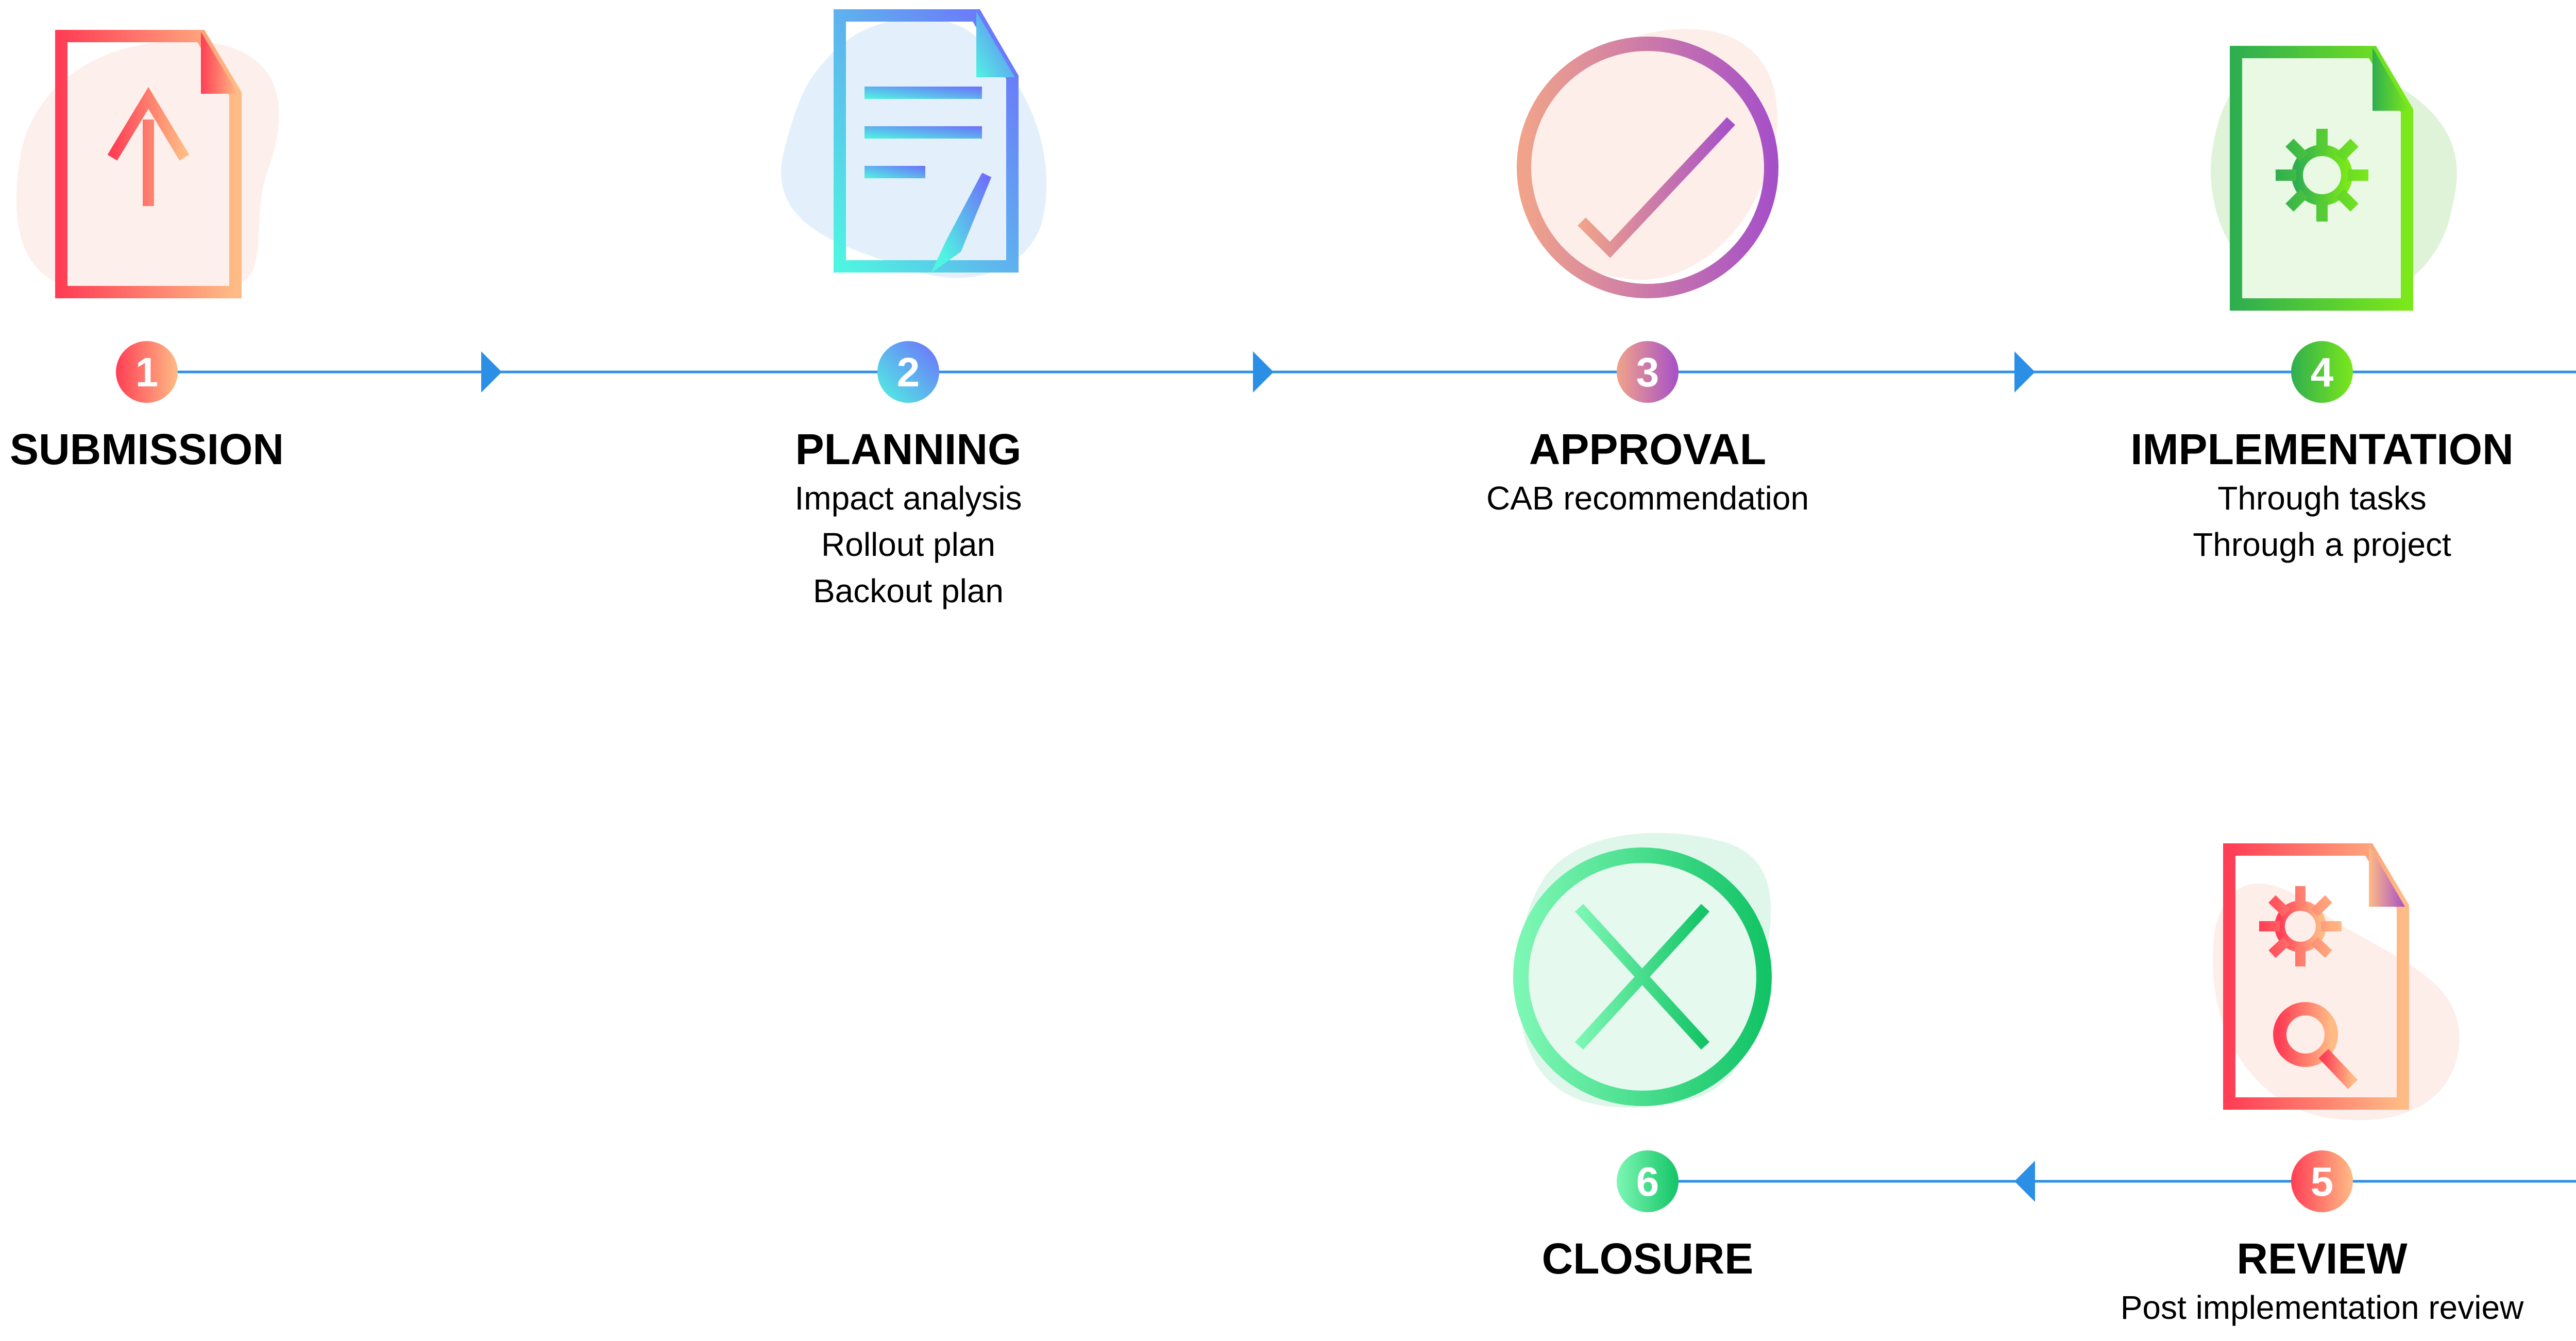 The width and height of the screenshot is (2576, 1341). I want to click on step-number: 3, so click(1647, 372).